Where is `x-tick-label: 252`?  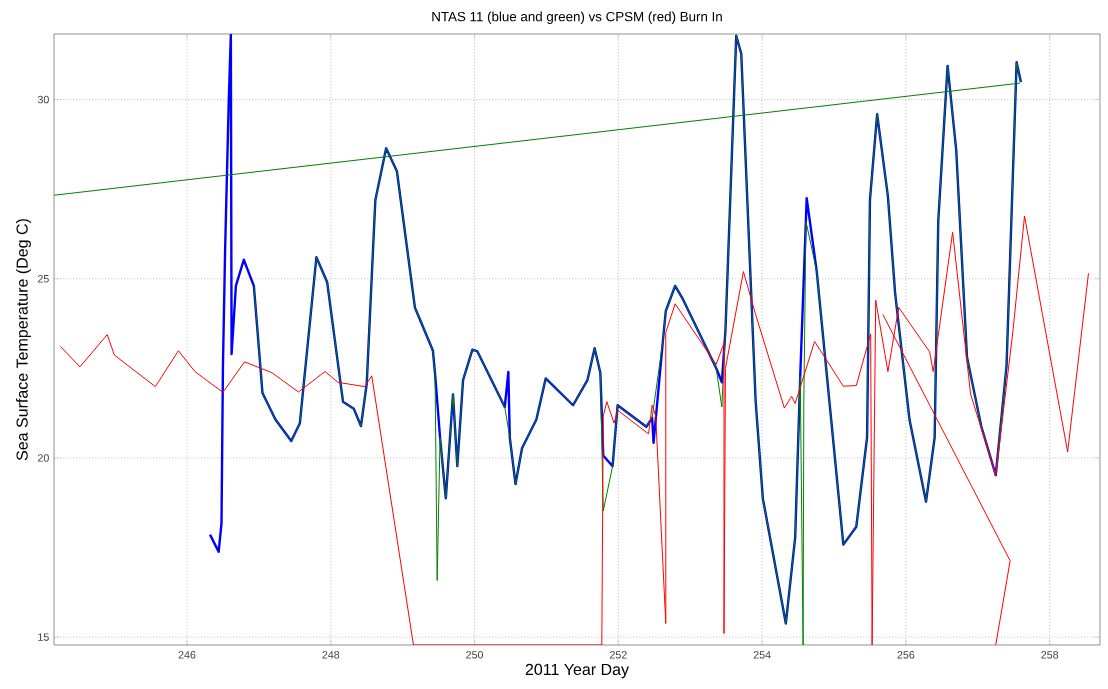 x-tick-label: 252 is located at coordinates (618, 655).